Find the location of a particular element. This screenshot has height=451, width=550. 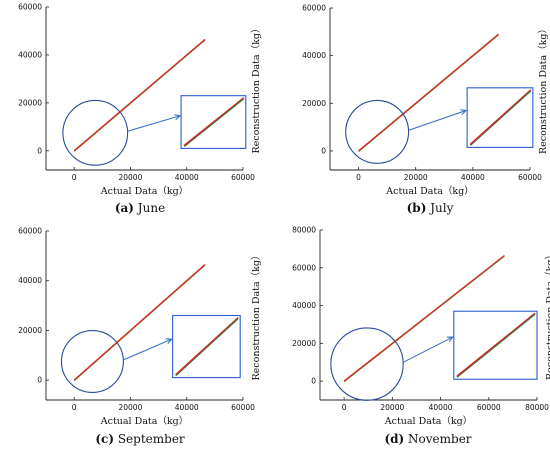

panel-caption: (c) September is located at coordinates (140, 439).